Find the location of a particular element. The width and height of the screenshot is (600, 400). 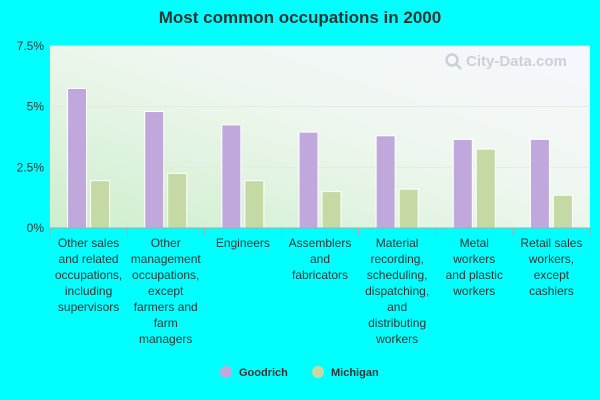

legend-label-goodrich: Goodrich is located at coordinates (263, 373).